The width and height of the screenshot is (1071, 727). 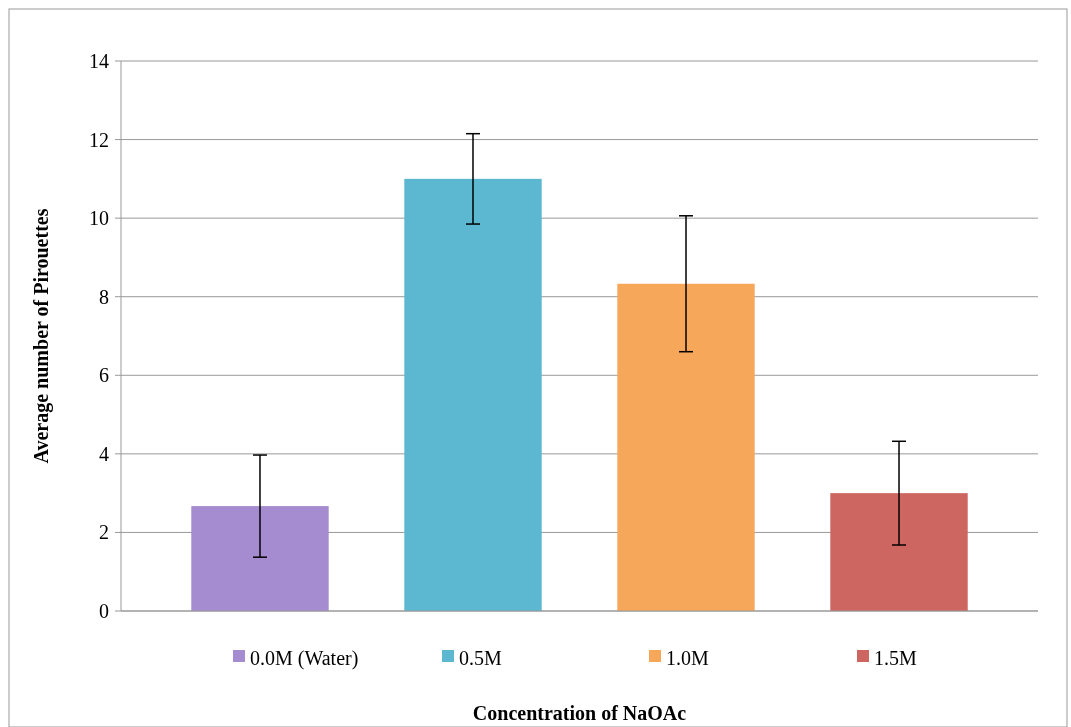 What do you see at coordinates (687, 658) in the screenshot?
I see `legend-label: 1.0M` at bounding box center [687, 658].